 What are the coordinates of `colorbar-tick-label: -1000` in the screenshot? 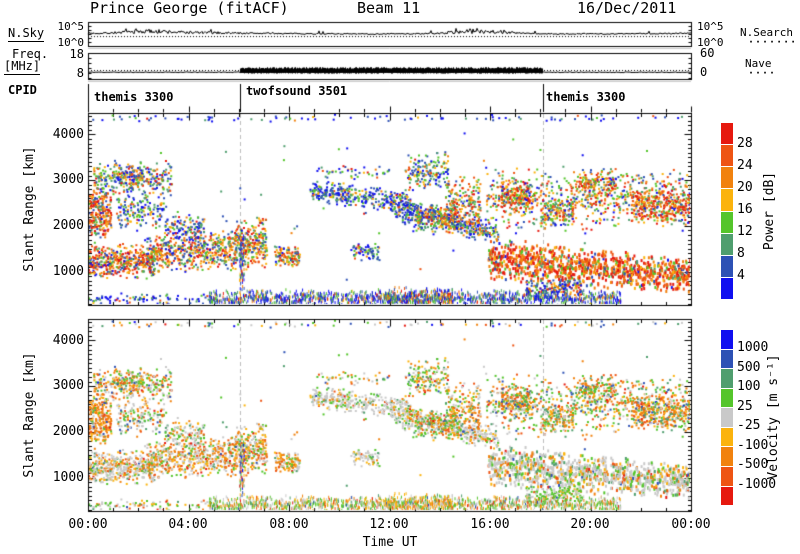 It's located at (757, 484).